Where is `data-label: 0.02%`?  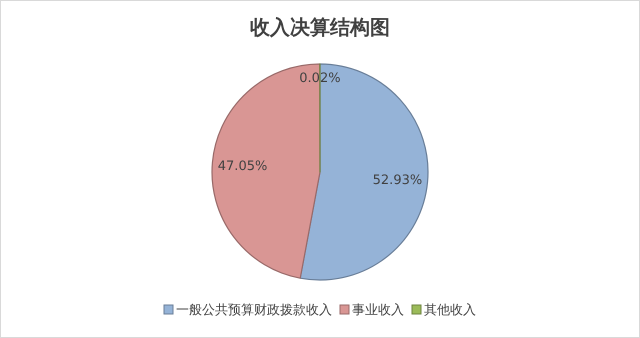 data-label: 0.02% is located at coordinates (320, 78).